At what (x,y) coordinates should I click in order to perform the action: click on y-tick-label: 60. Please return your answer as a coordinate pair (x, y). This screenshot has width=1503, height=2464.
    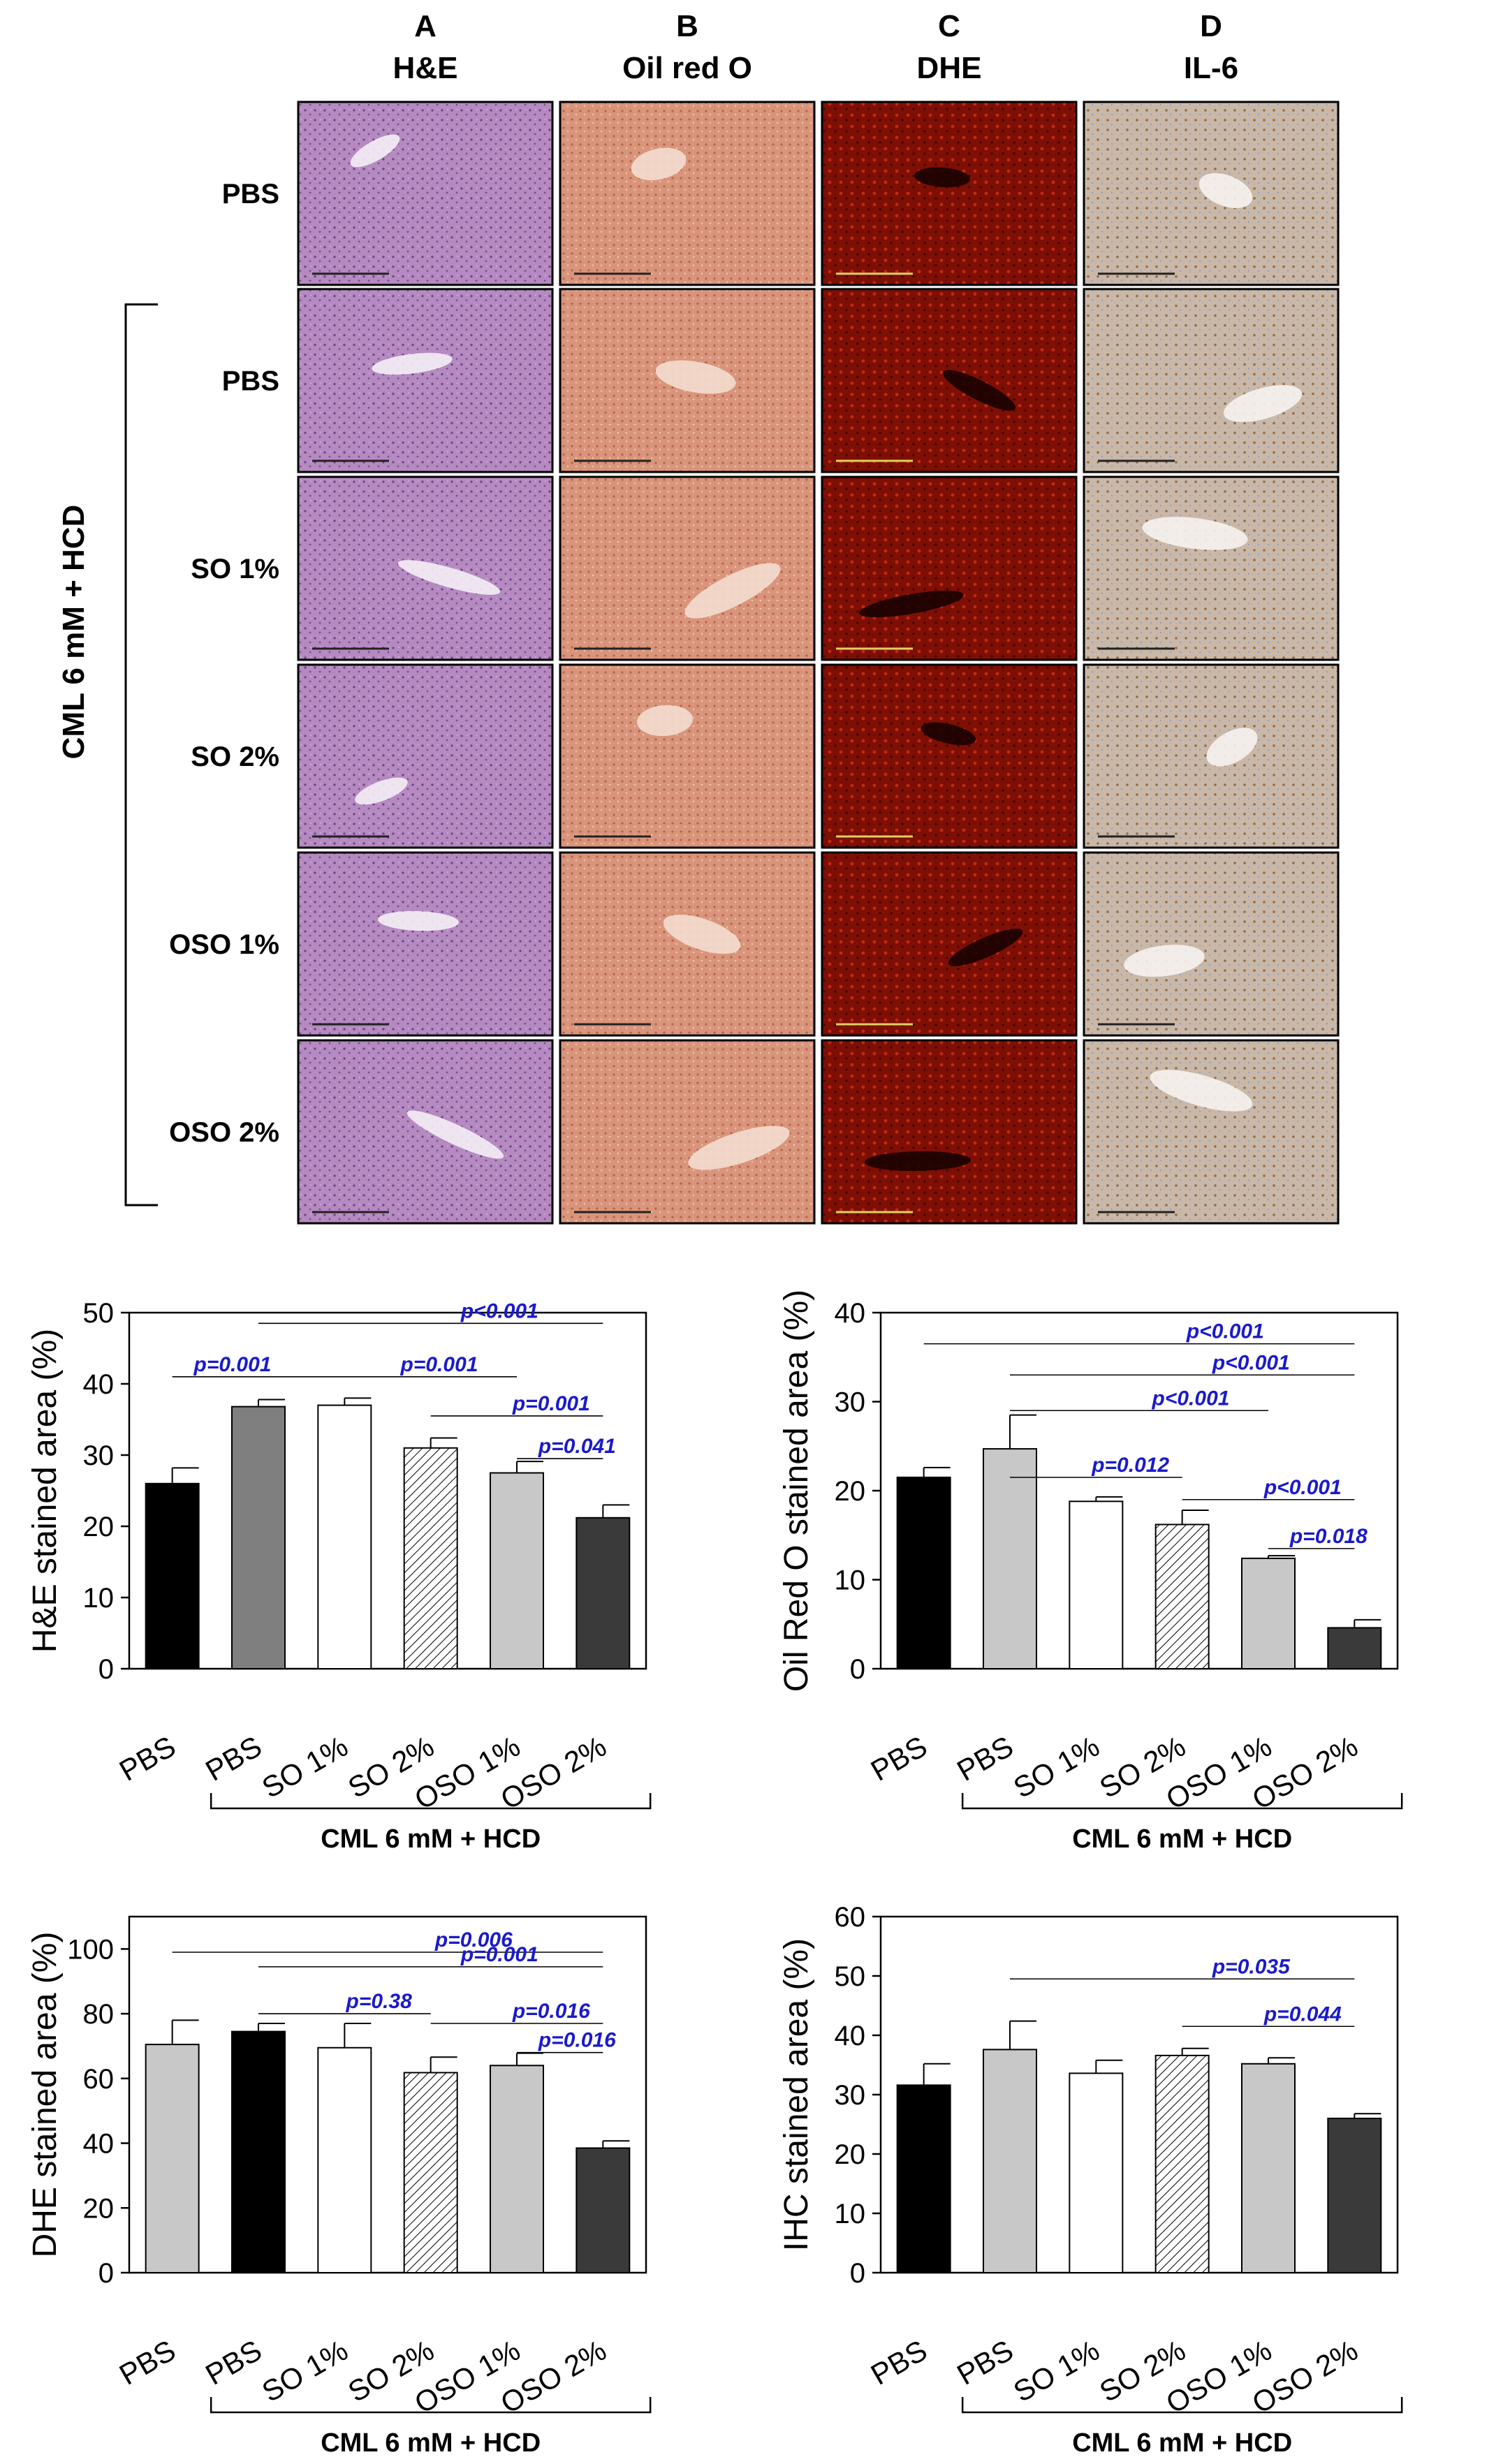
    Looking at the image, I should click on (99, 2079).